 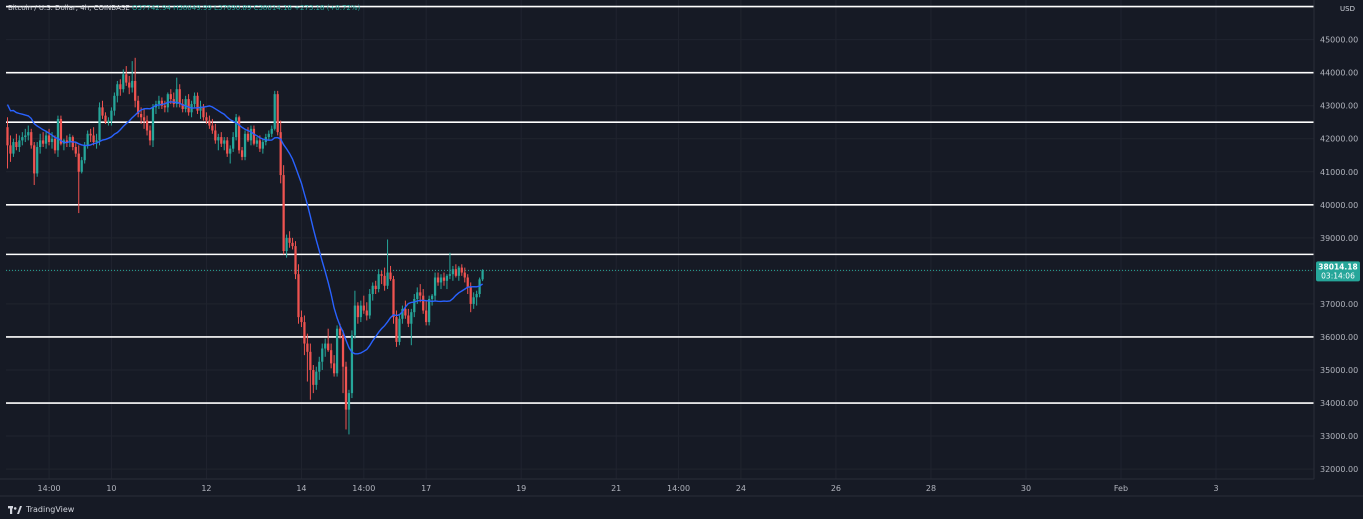 What do you see at coordinates (1339, 40) in the screenshot?
I see `y-tick-label: 45000.00` at bounding box center [1339, 40].